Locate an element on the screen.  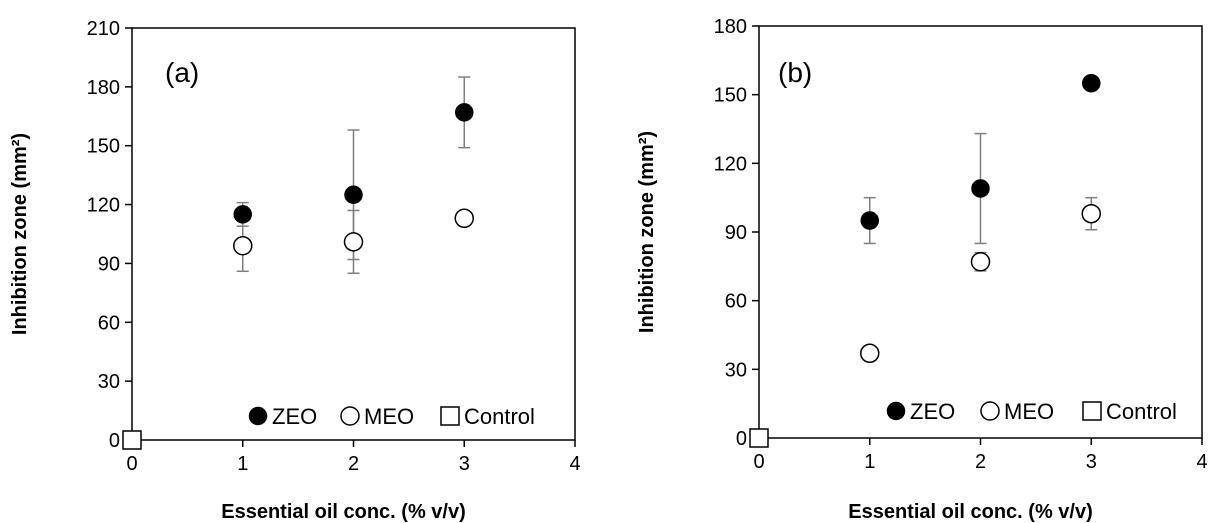
panel-label: (b) is located at coordinates (795, 72).